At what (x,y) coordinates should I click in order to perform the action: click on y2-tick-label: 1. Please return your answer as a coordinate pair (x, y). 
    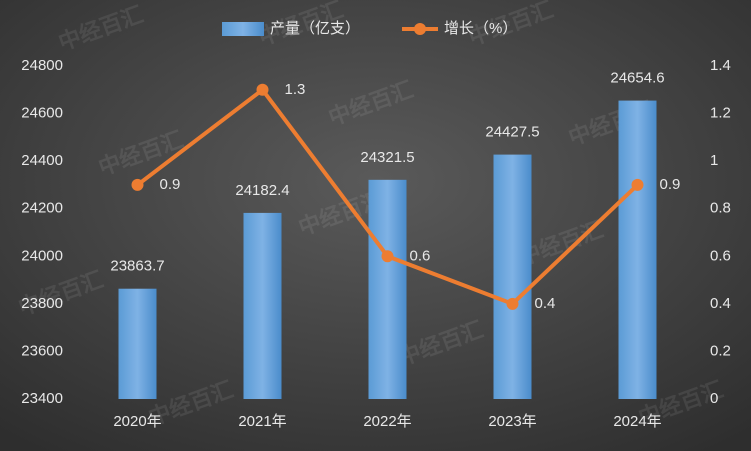
    Looking at the image, I should click on (714, 160).